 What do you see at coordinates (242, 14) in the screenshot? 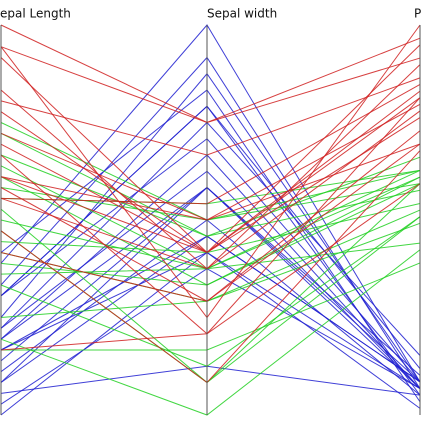
I see `axis-label: Sepal width` at bounding box center [242, 14].